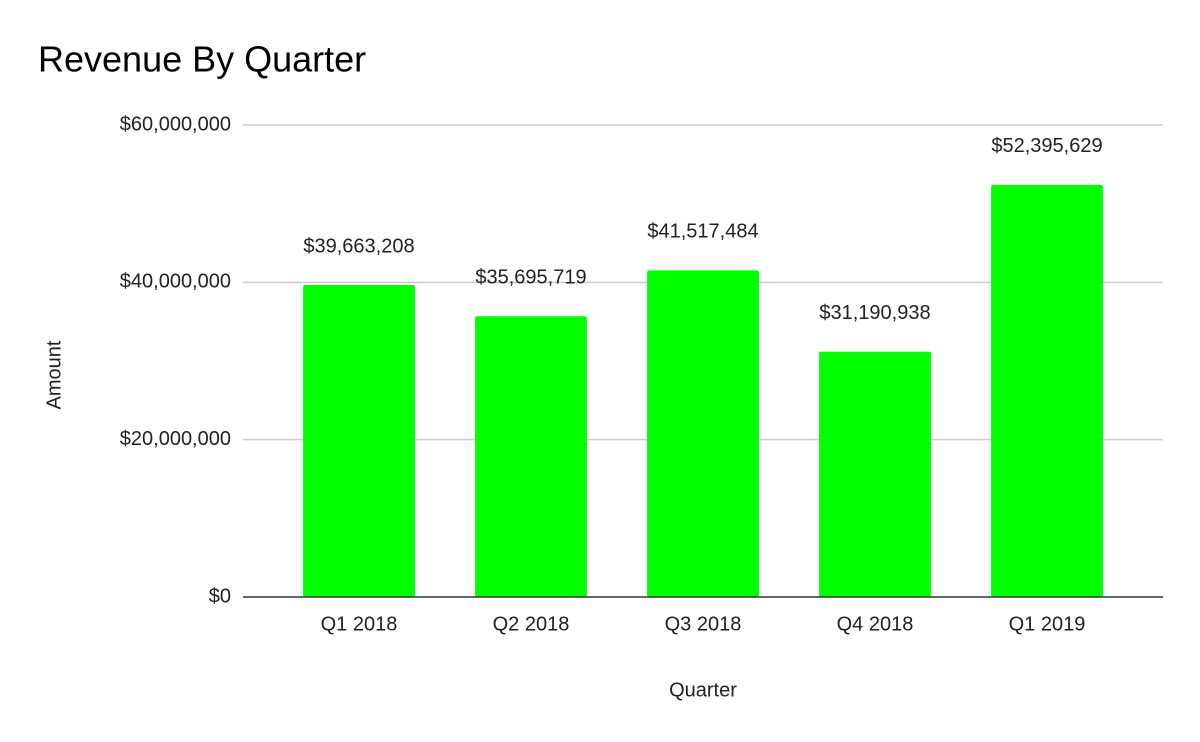  What do you see at coordinates (175, 282) in the screenshot?
I see `y-tick-label: $40,000,000` at bounding box center [175, 282].